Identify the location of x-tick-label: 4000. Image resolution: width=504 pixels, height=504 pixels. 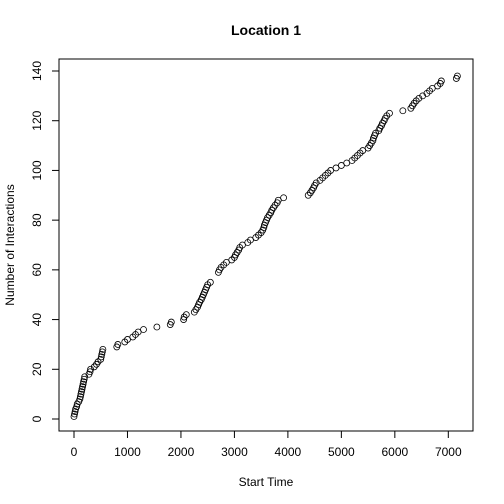
(288, 452).